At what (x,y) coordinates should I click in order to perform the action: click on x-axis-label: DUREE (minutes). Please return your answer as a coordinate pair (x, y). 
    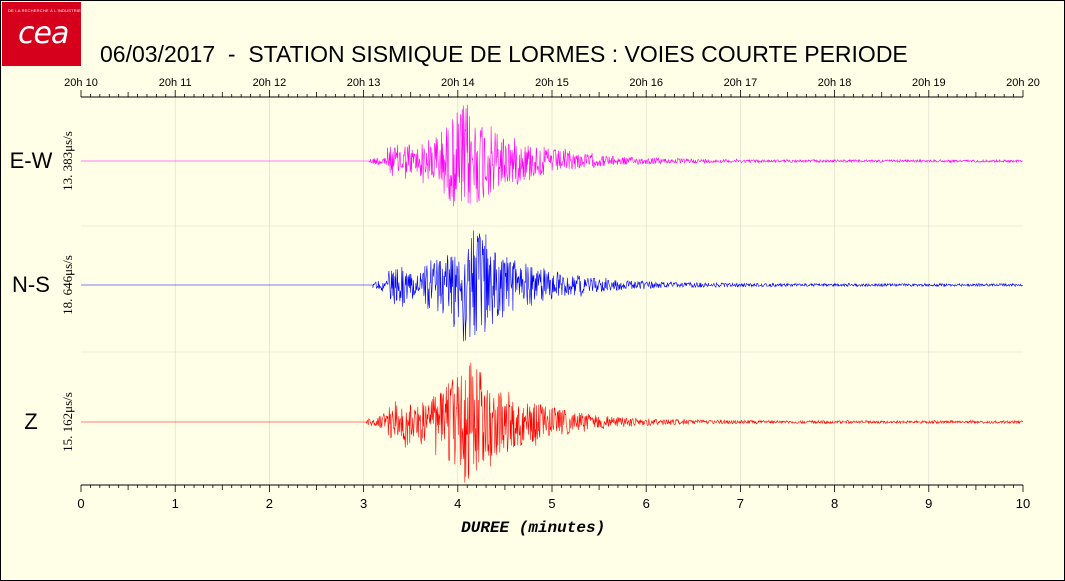
    Looking at the image, I should click on (533, 528).